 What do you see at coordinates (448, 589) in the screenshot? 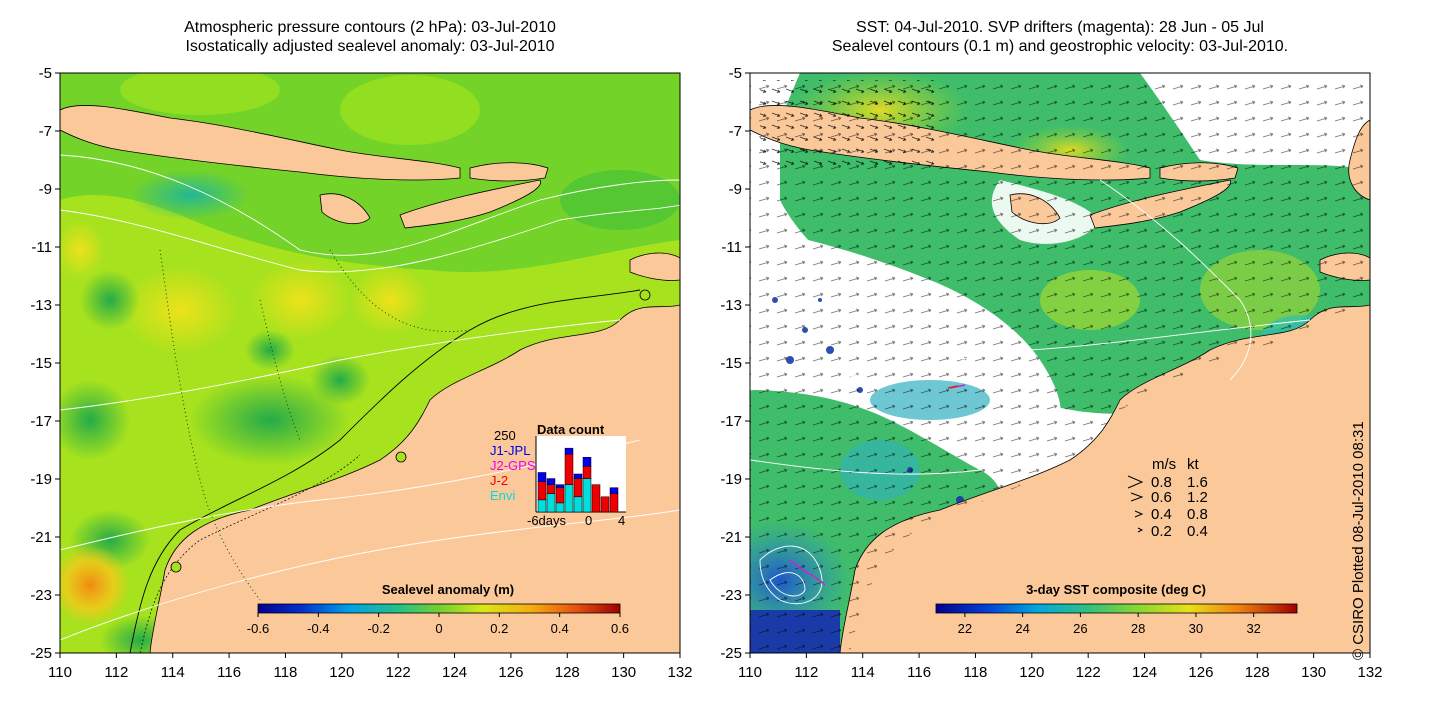
I see `sla-colorbar-label: Sealevel anomaly (m)` at bounding box center [448, 589].